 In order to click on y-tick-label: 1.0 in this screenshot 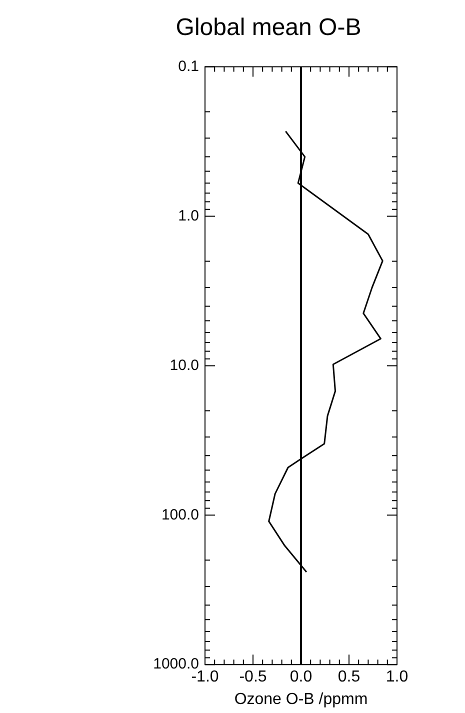, I will do `click(188, 215)`.